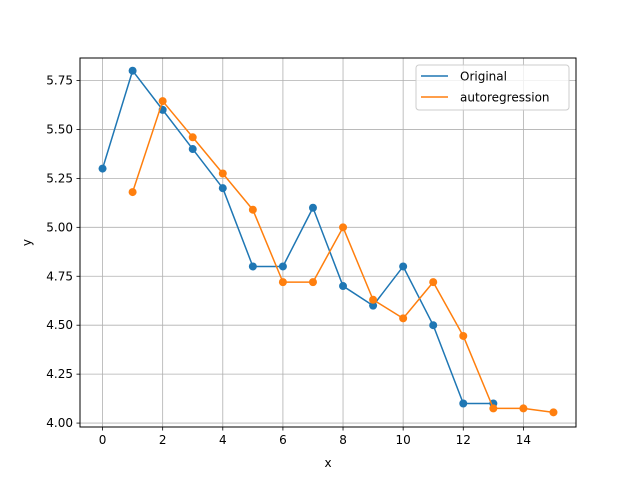  I want to click on y-tick-label: 5.25, so click(59, 178).